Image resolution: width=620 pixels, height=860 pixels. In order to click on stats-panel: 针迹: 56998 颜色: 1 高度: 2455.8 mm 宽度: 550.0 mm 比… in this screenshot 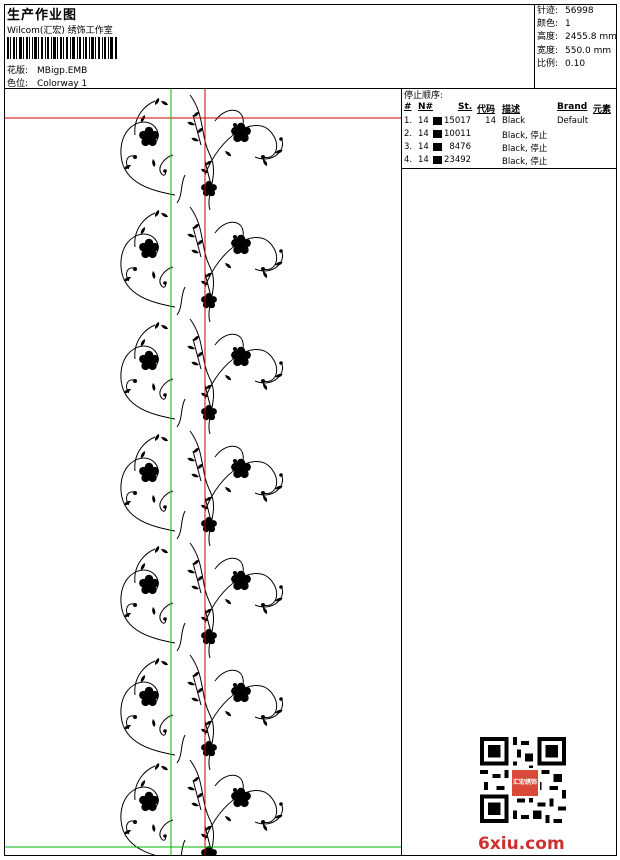, I will do `click(577, 38)`.